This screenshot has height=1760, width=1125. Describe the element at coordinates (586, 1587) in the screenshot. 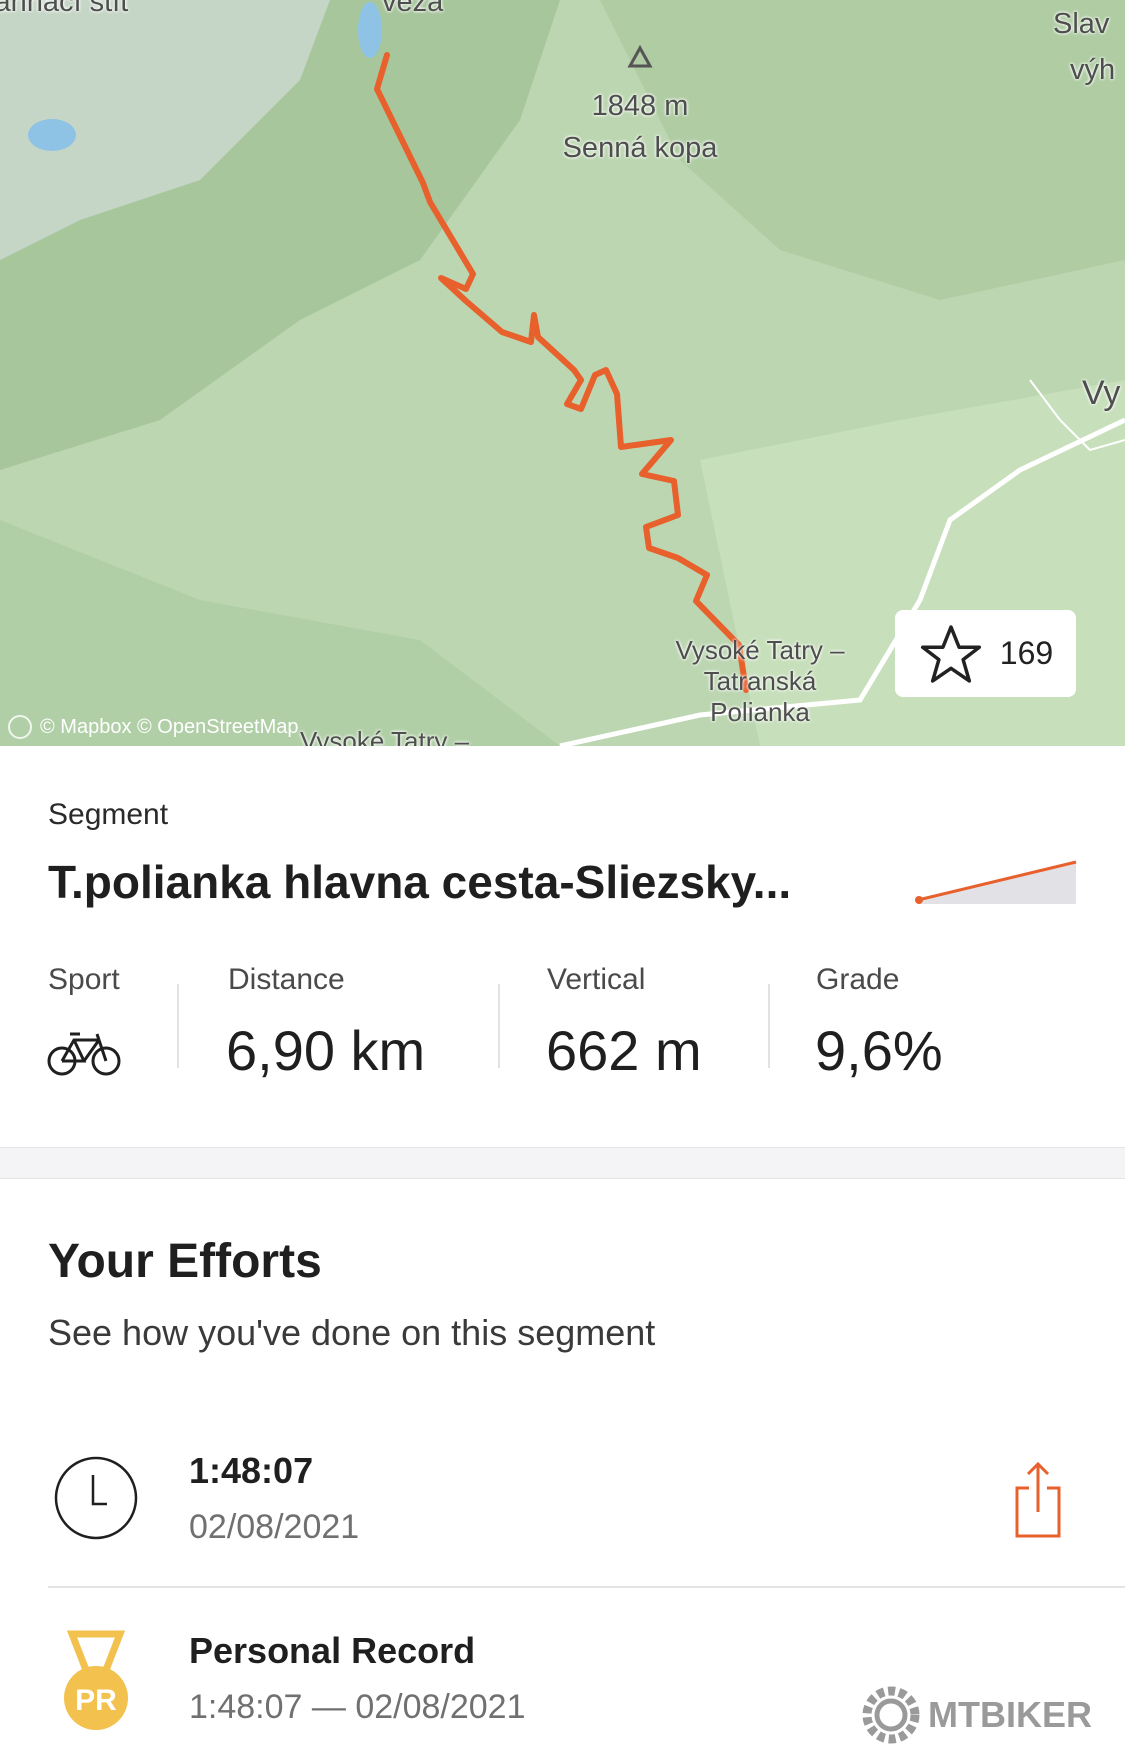

I see `row-divider` at that location.